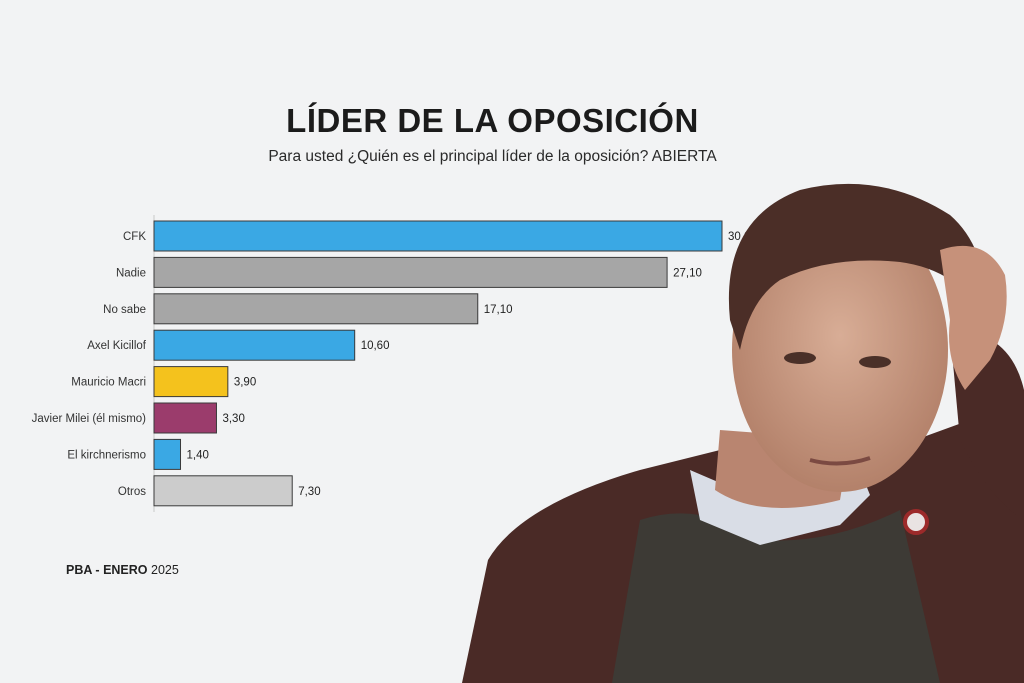 The width and height of the screenshot is (1024, 683). What do you see at coordinates (83, 570) in the screenshot?
I see `footer-region: PBA -` at bounding box center [83, 570].